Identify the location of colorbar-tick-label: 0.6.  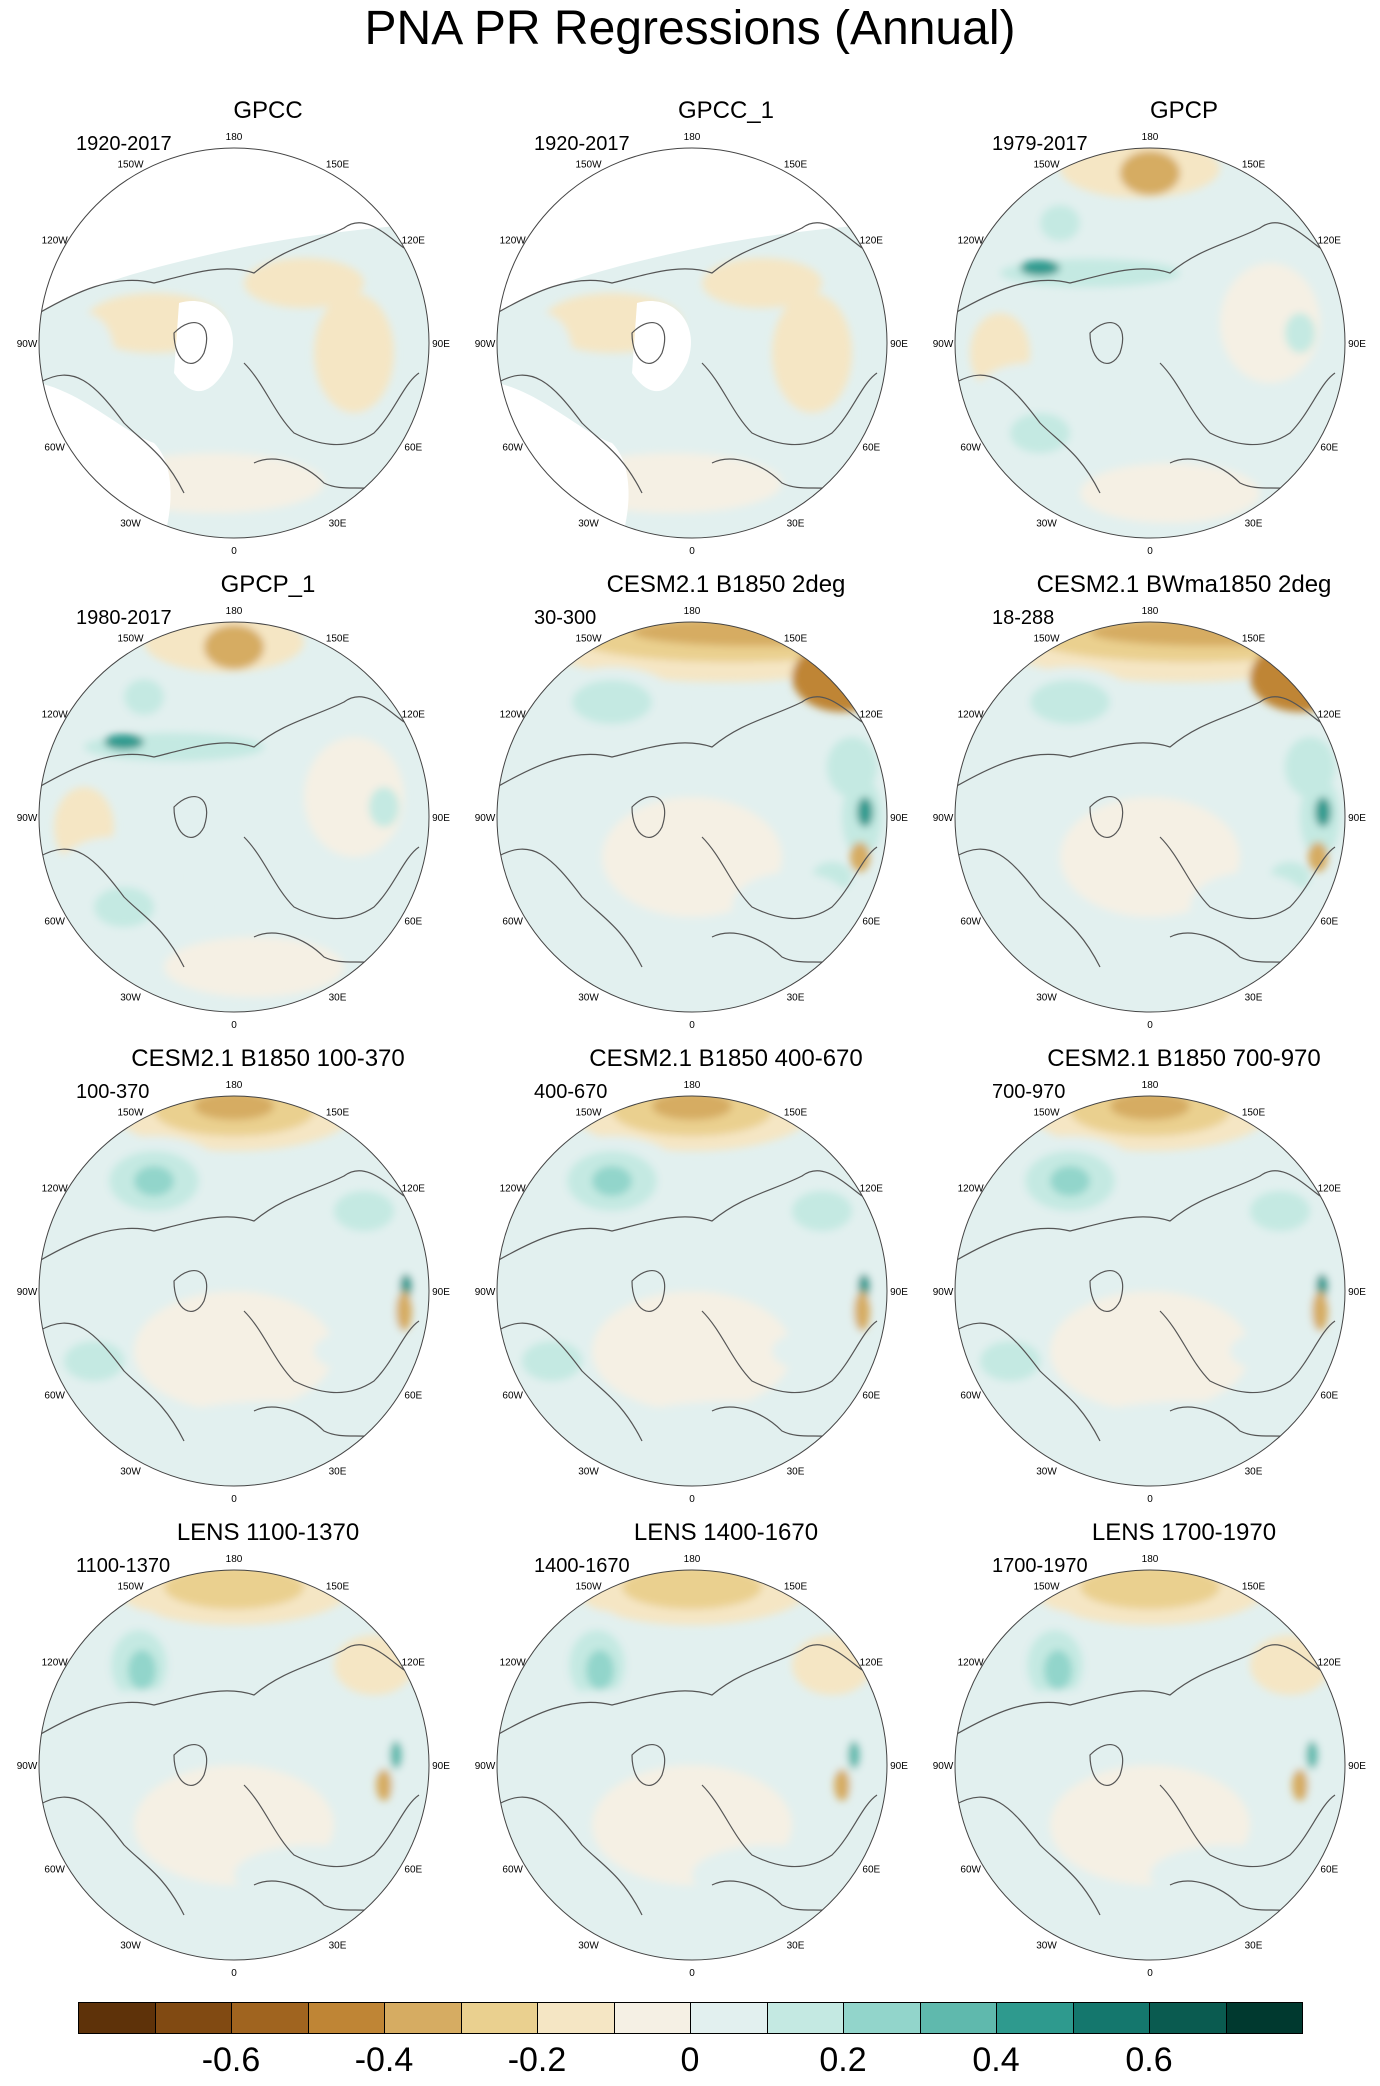
(1149, 2060).